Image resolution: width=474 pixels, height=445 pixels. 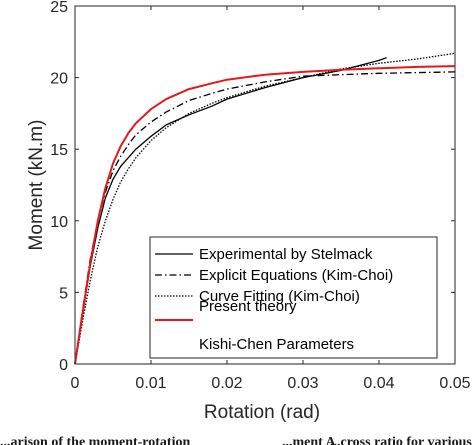 I want to click on x-tick-label: 0.04, so click(x=378, y=383).